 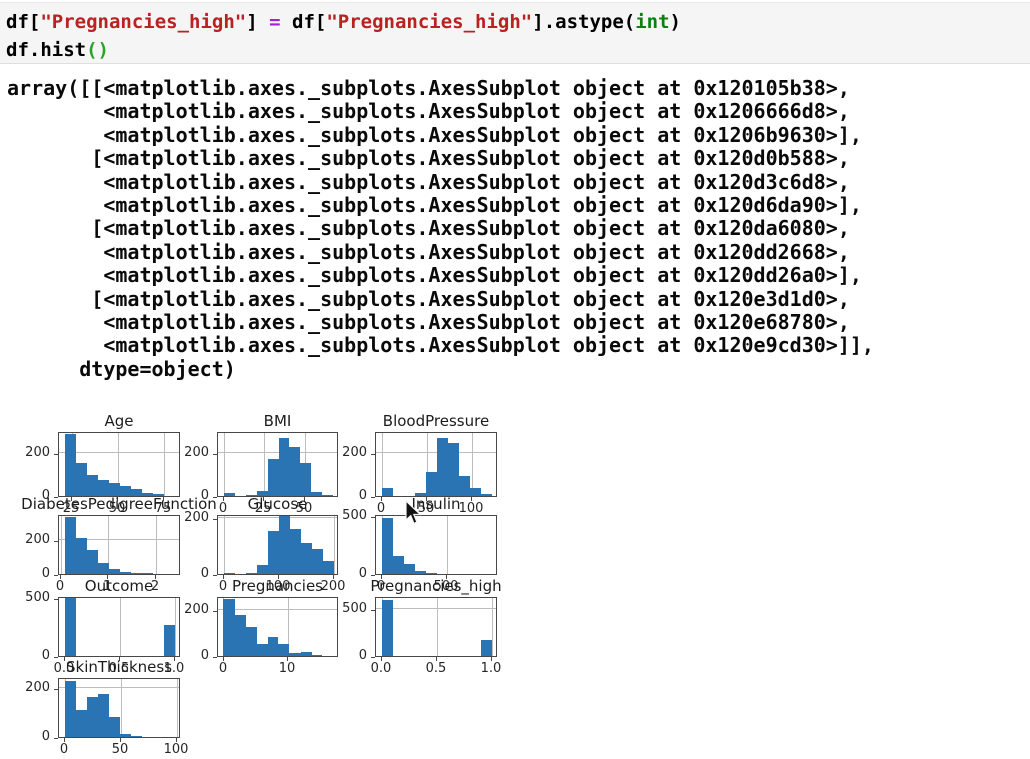 I want to click on x-tick-label: 0, so click(x=64, y=749).